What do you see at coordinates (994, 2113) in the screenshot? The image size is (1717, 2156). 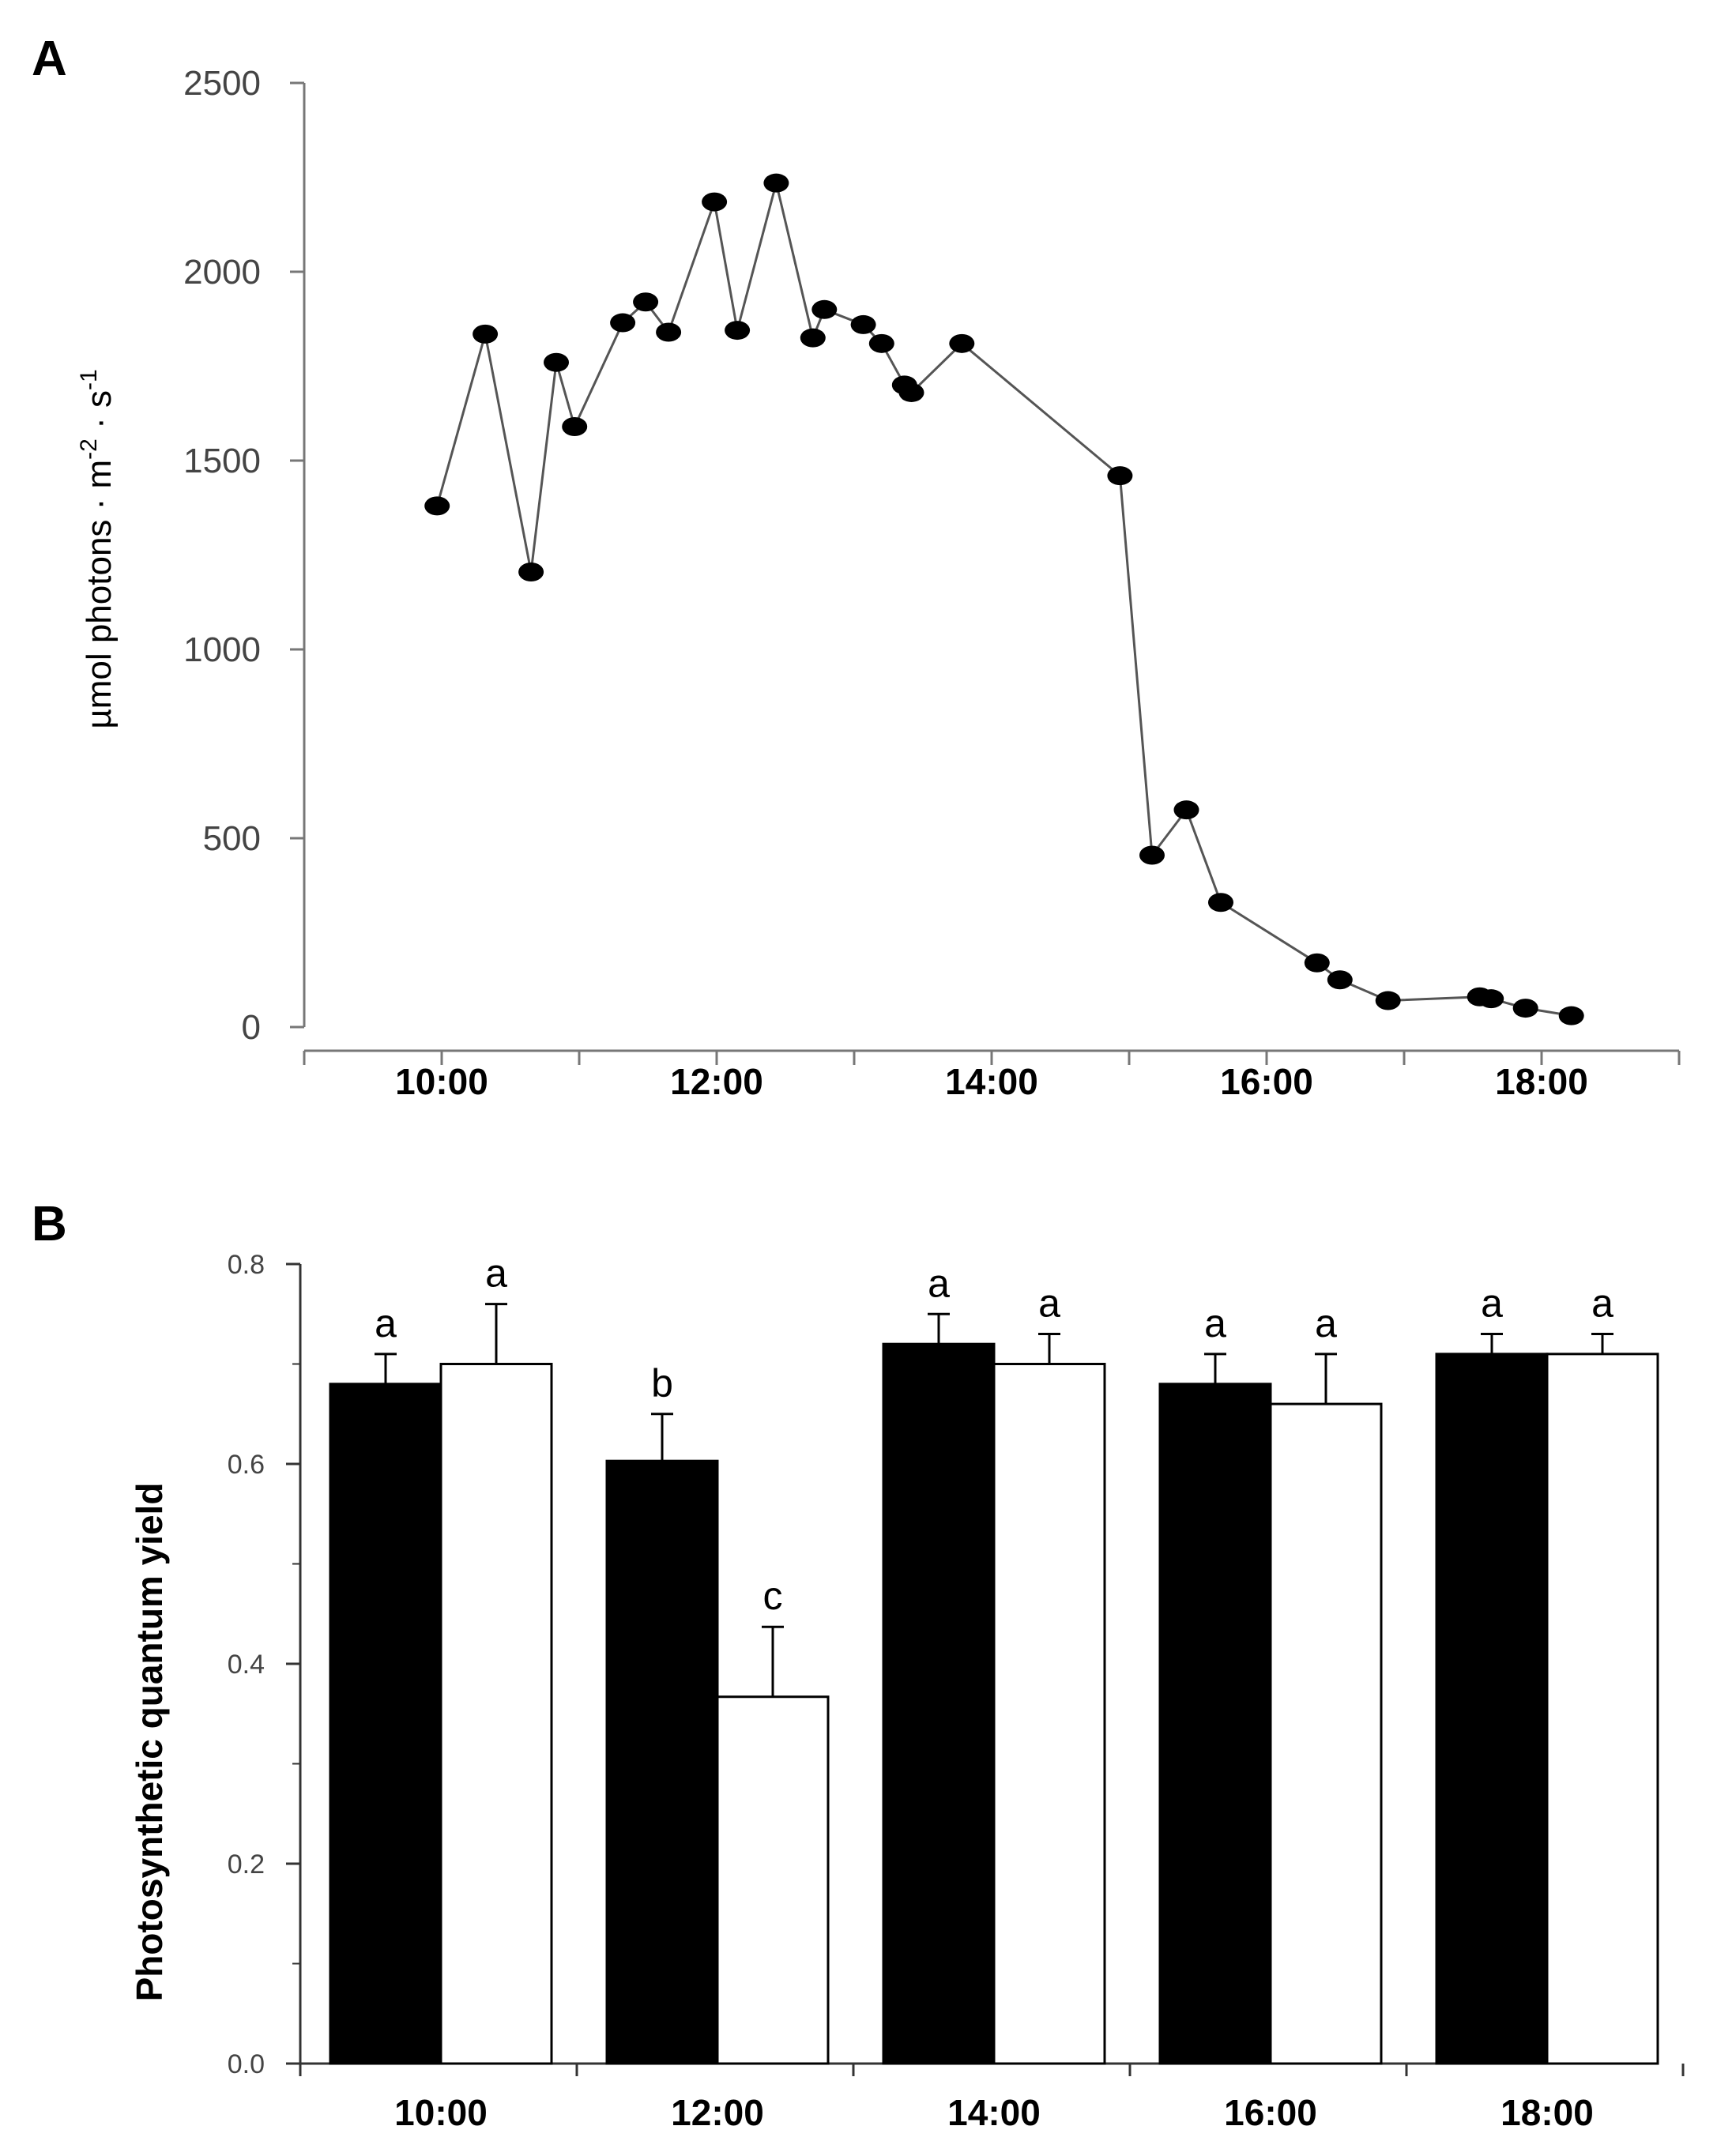 I see `panel-b-x-tick-label: 14:00` at bounding box center [994, 2113].